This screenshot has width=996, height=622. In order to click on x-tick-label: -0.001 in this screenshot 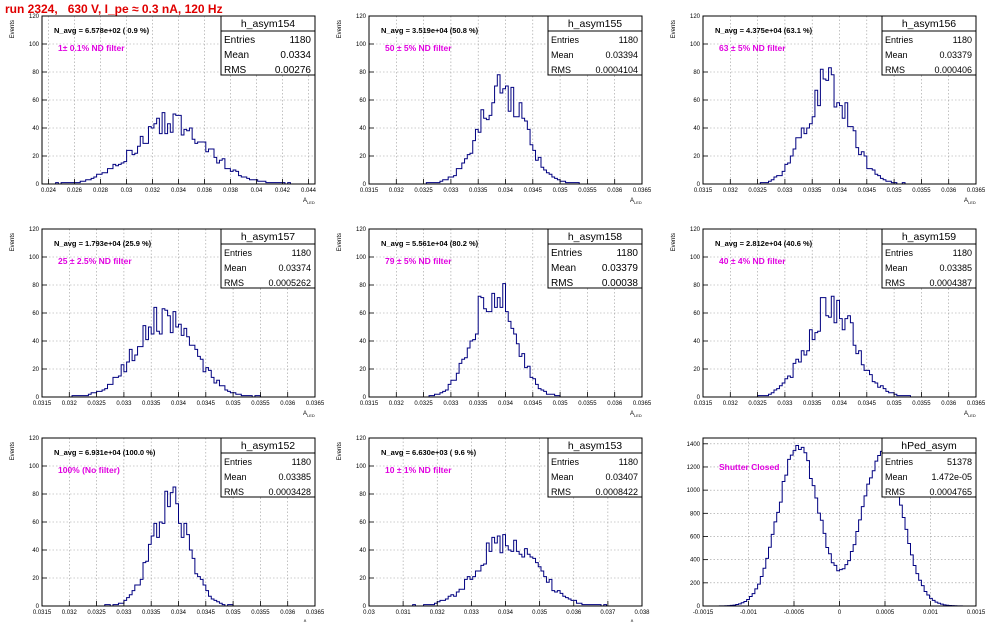, I will do `click(749, 613)`.